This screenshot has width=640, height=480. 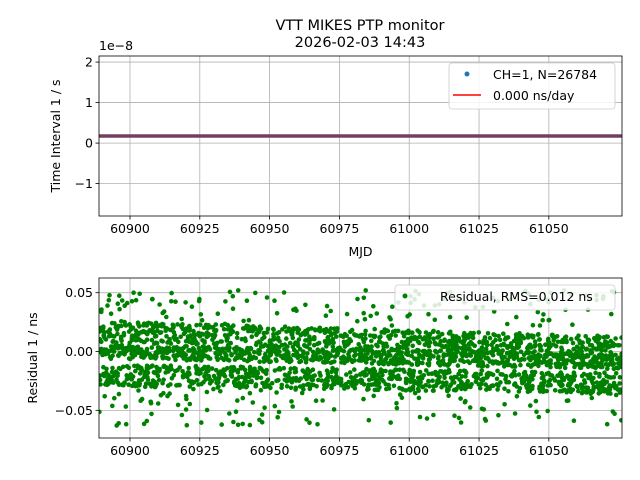 I want to click on y-tick-label: 2, so click(x=89, y=62).